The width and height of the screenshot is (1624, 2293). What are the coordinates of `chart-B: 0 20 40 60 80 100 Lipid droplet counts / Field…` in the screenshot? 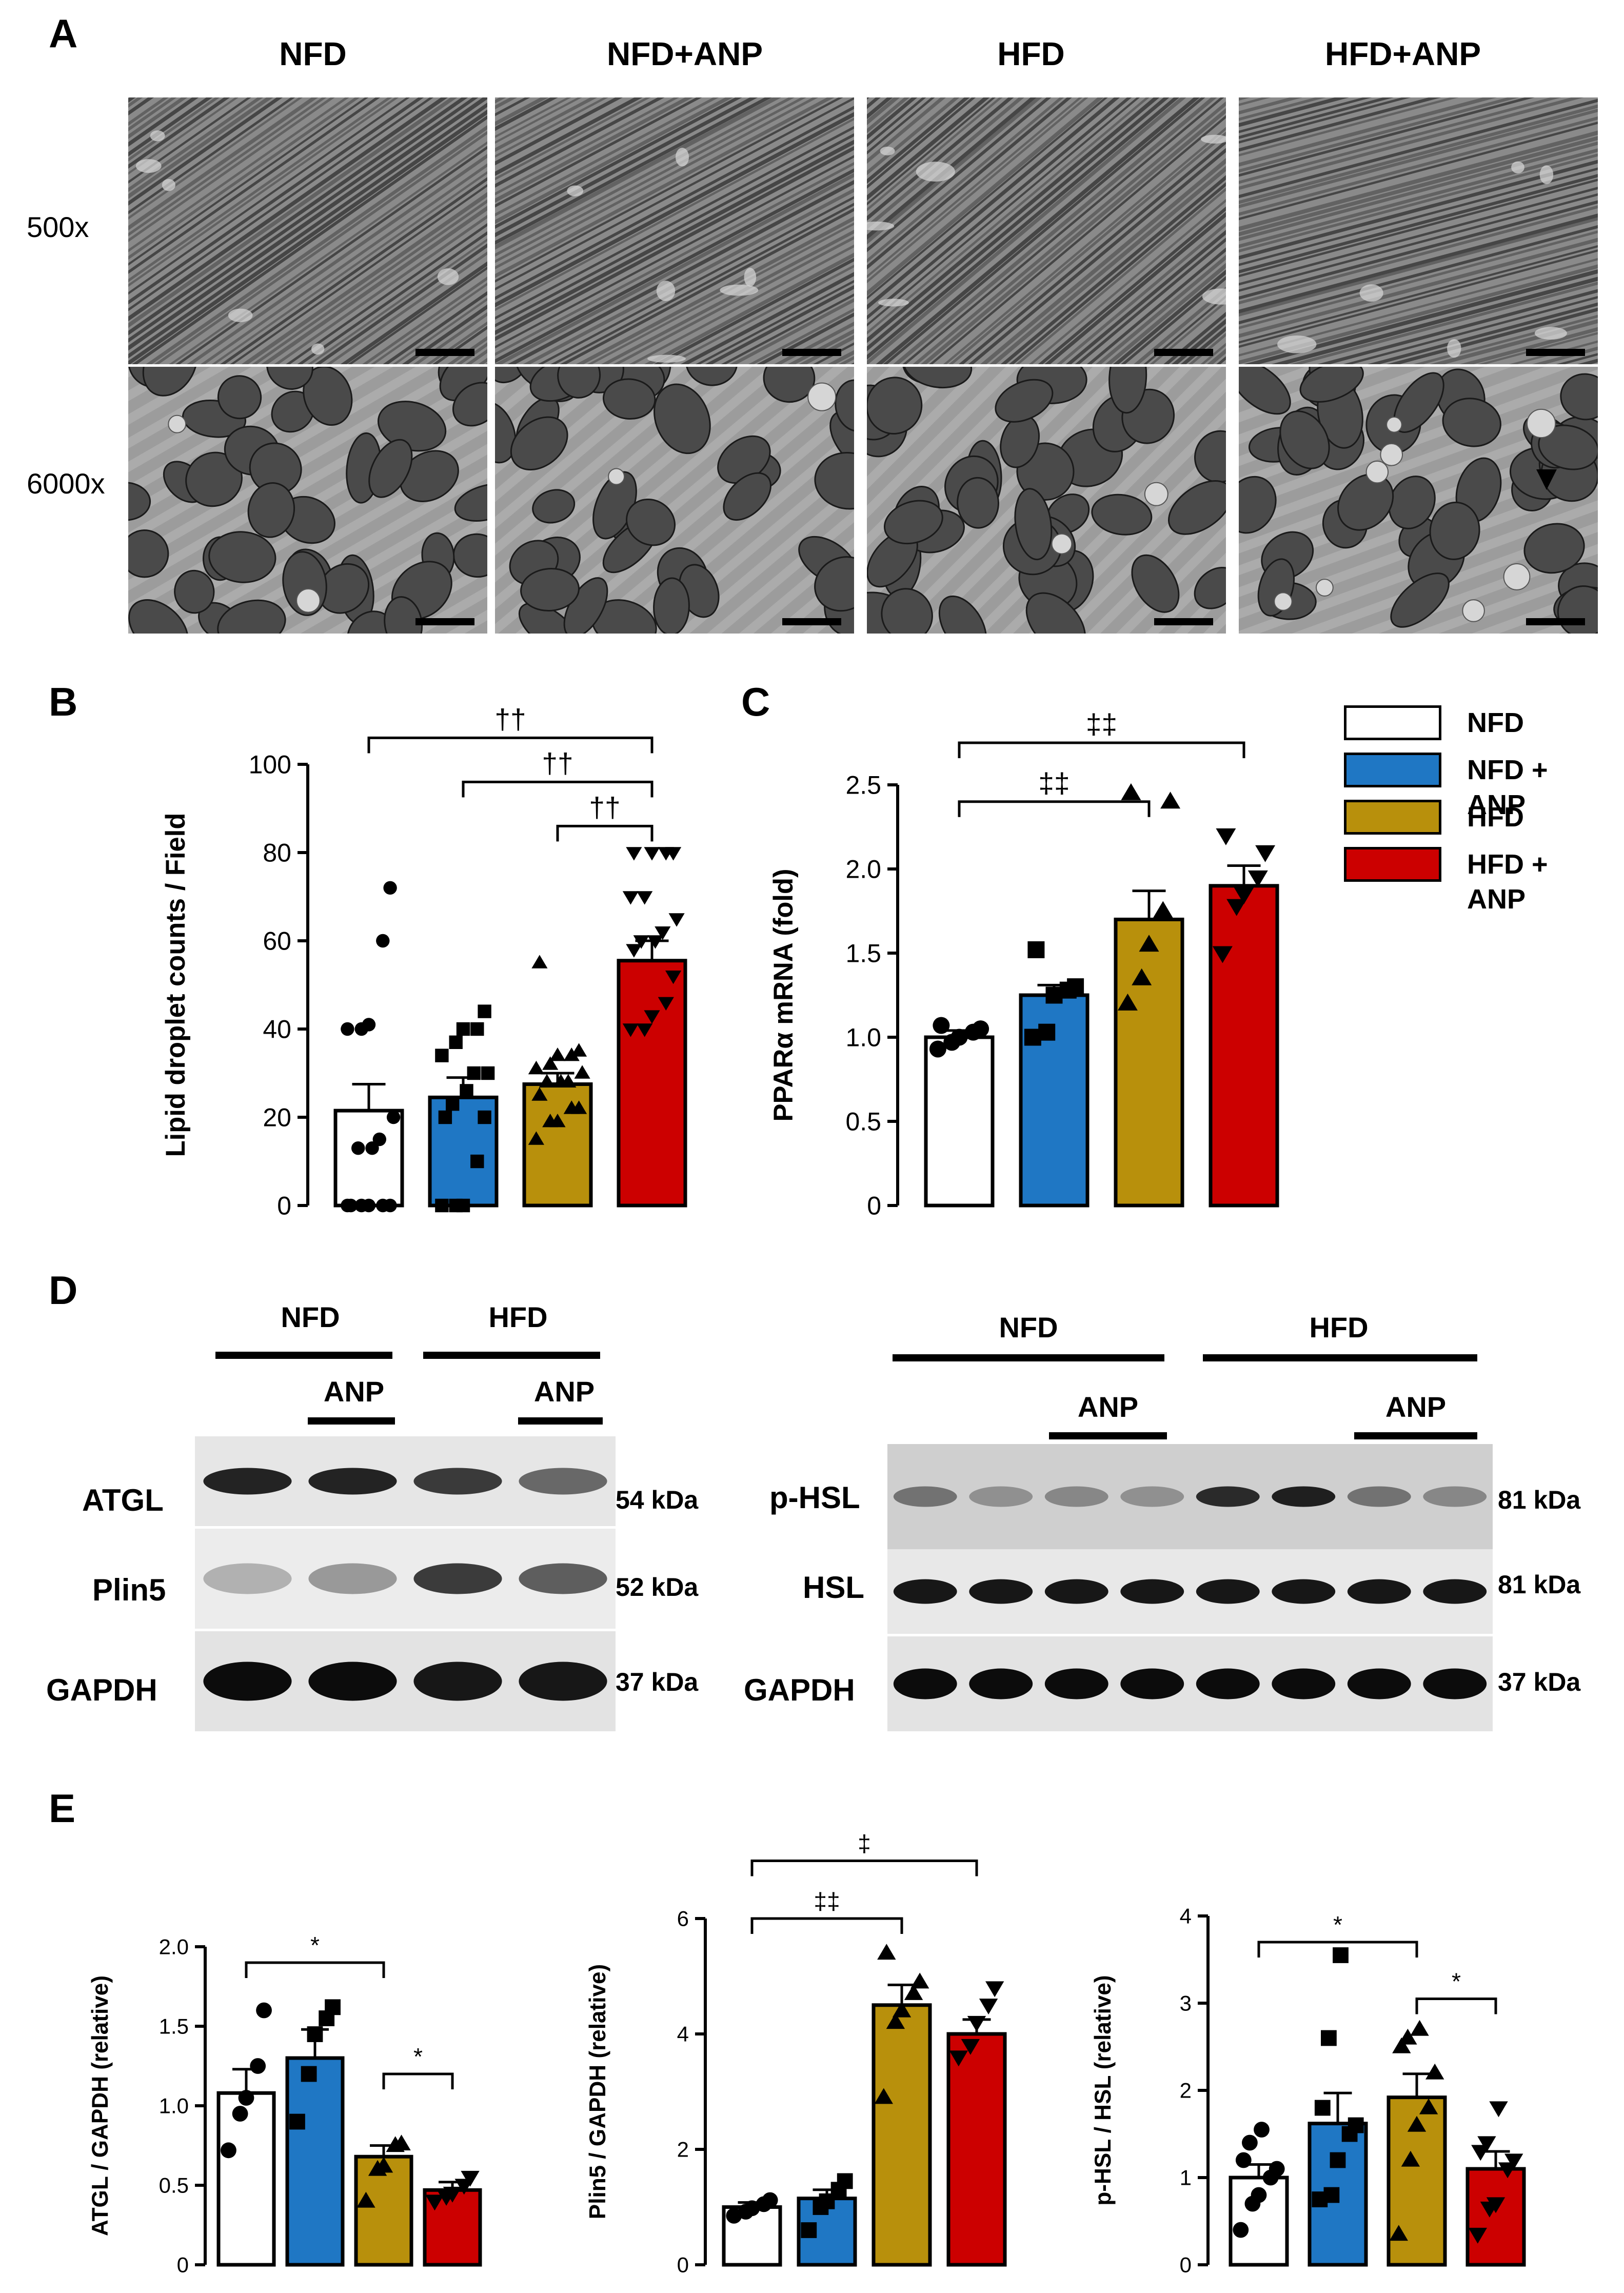 It's located at (424, 961).